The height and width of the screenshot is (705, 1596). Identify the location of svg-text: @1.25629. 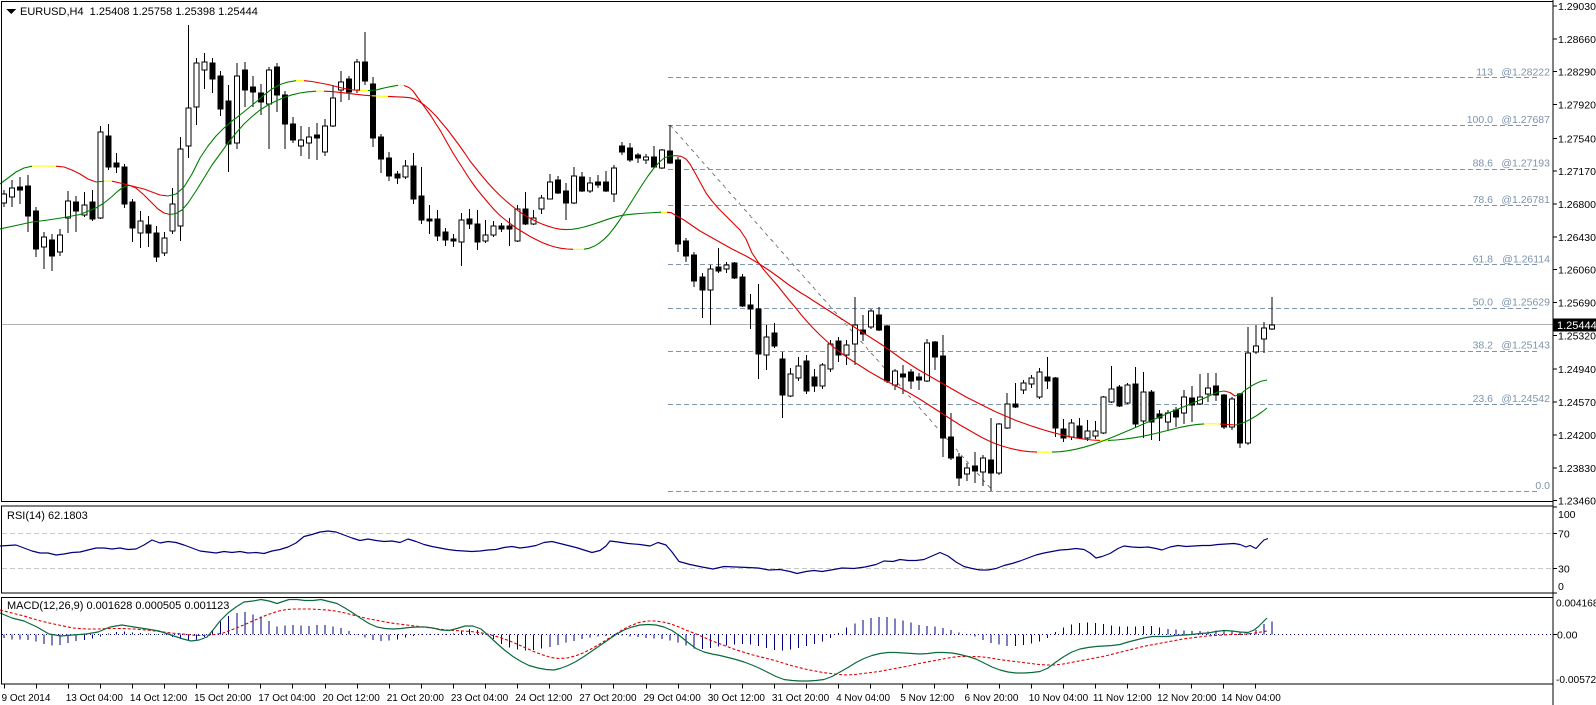
(1525, 303).